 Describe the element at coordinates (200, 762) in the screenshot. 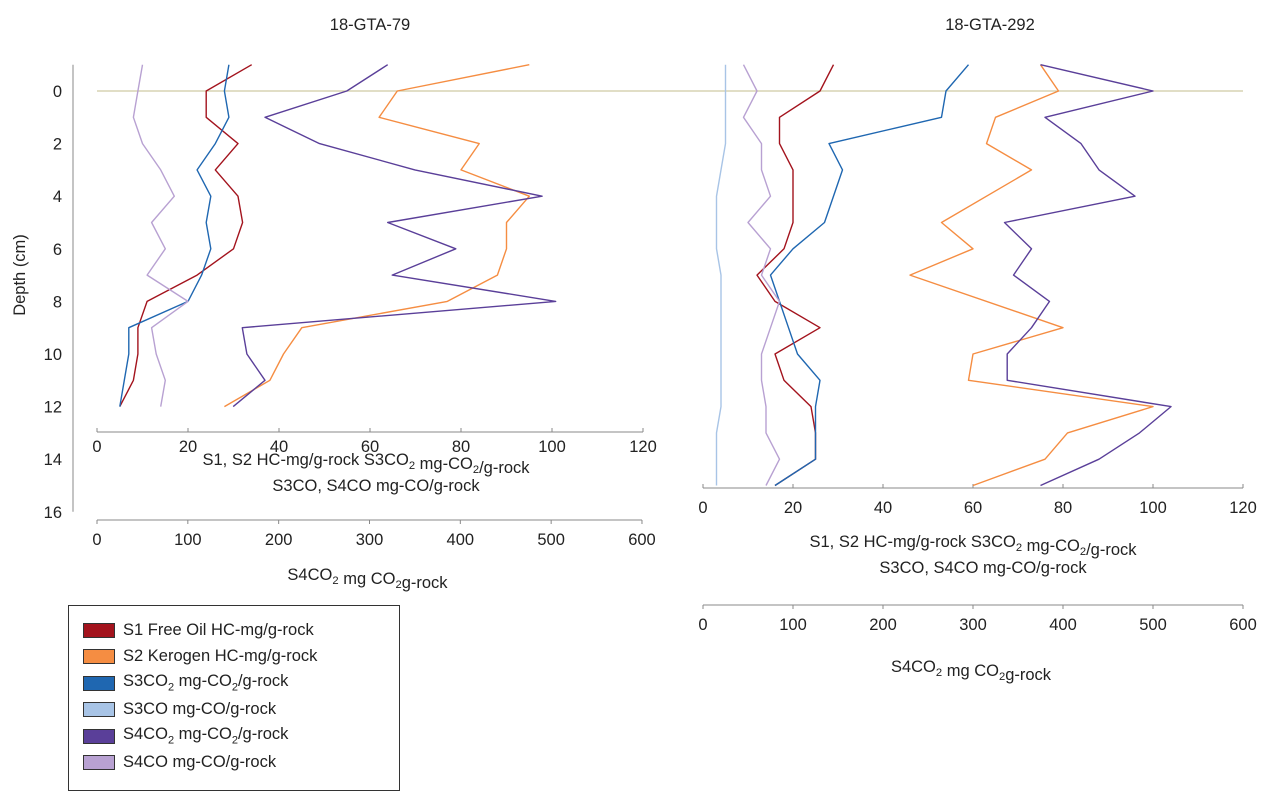

I see `legend-label: S4CO mg-CO/g-rock` at that location.